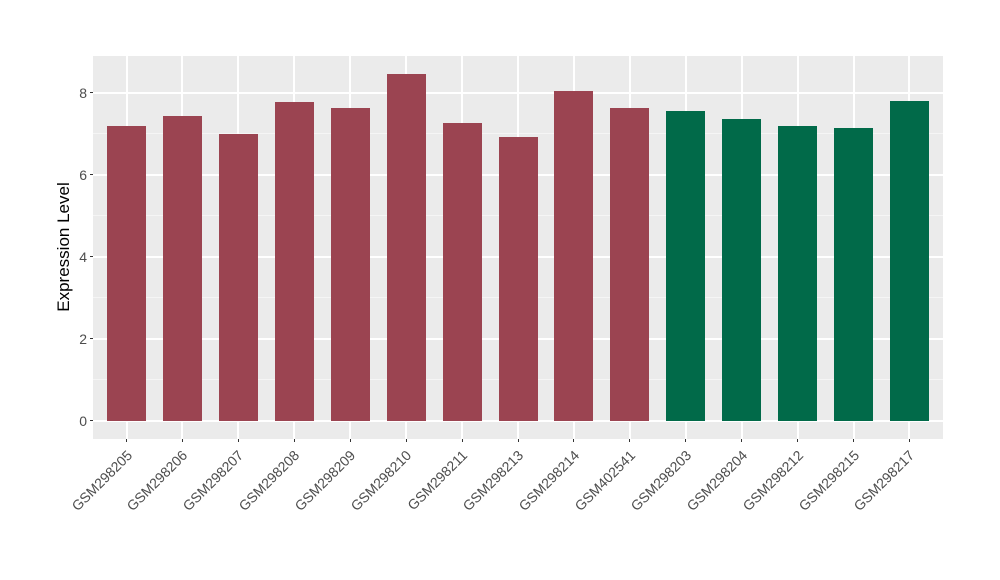 The width and height of the screenshot is (1000, 580). Describe the element at coordinates (350, 264) in the screenshot. I see `bar-GSM298209` at that location.